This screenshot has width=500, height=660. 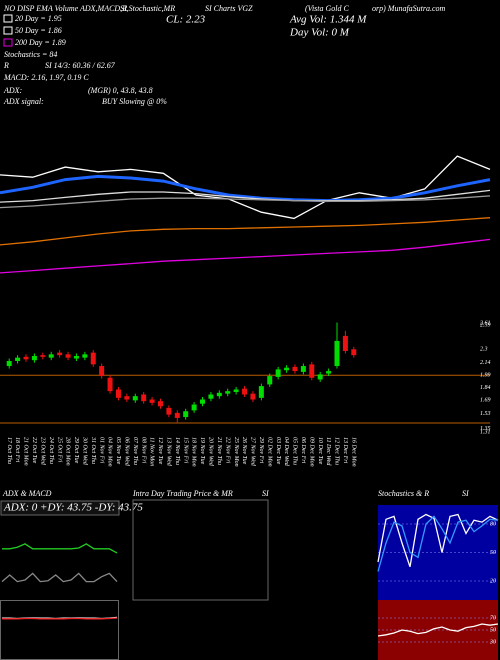 I want to click on x-tick-label: 28 Oct Mon, so click(x=68, y=451).